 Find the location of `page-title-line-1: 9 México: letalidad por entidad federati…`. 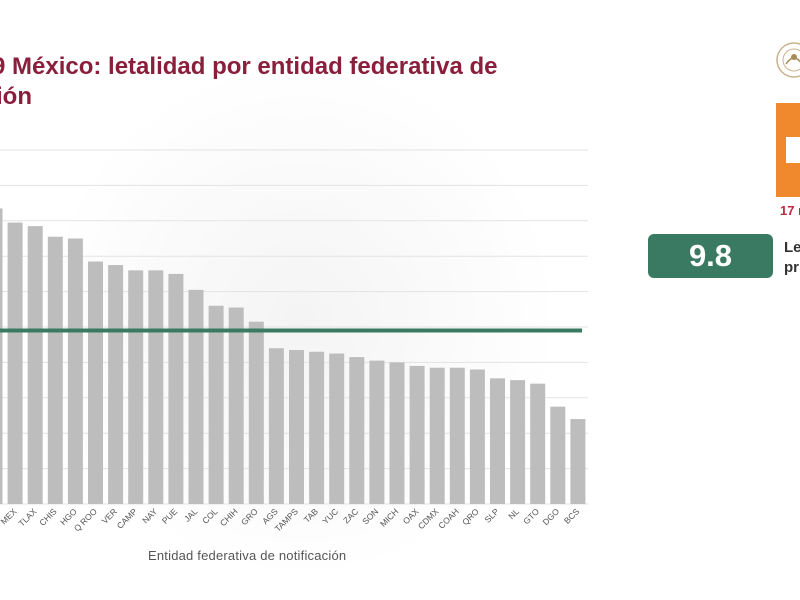

page-title-line-1: 9 México: letalidad por entidad federati… is located at coordinates (249, 66).